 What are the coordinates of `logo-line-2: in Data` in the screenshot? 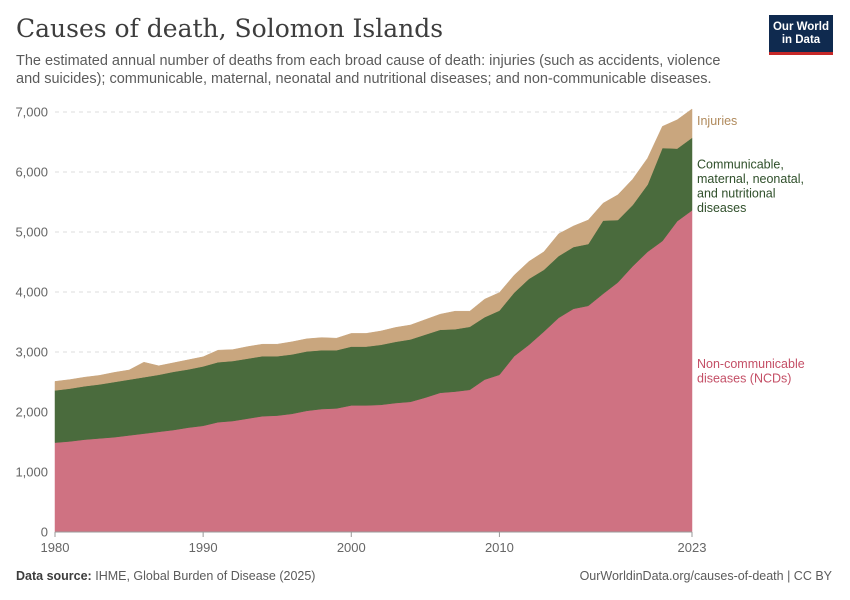 It's located at (801, 39).